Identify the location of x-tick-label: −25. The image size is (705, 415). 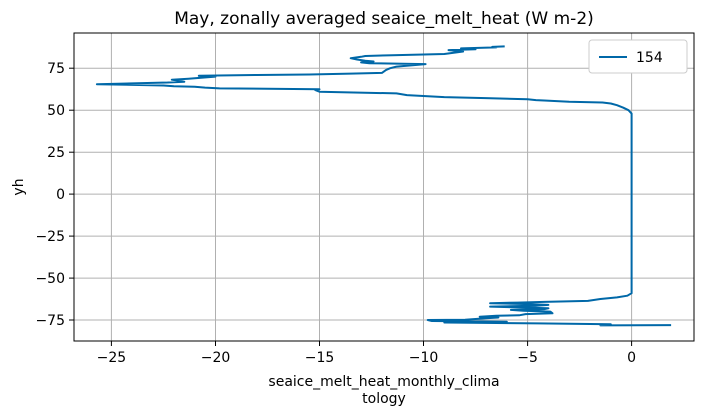
(112, 358).